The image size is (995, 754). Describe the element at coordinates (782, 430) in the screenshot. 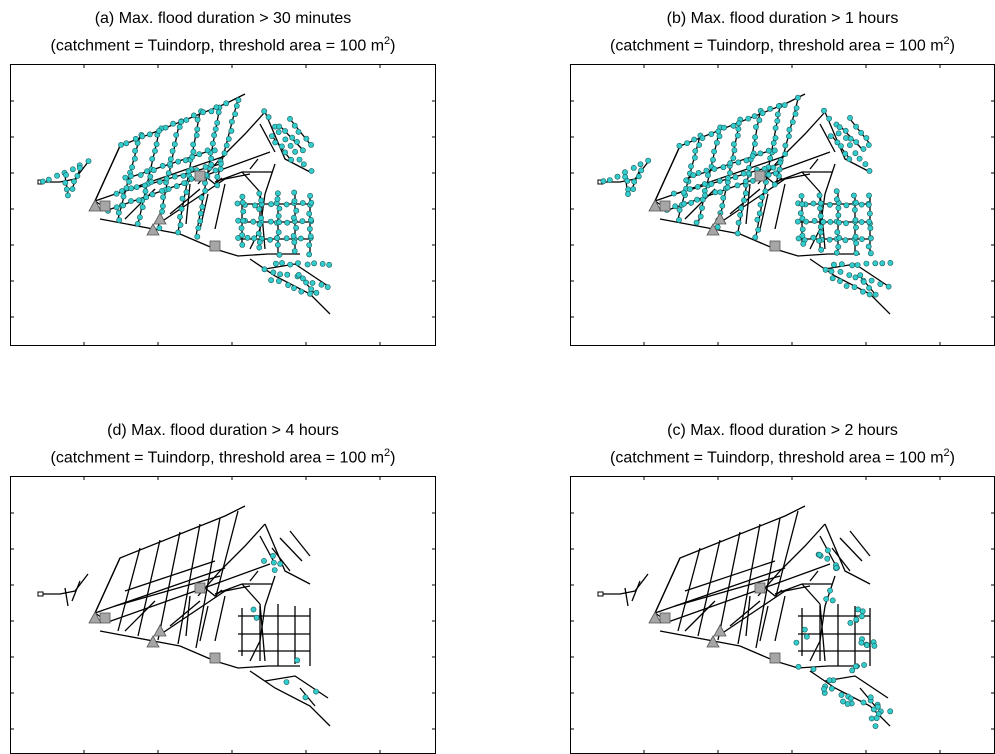

I see `panel-c-title-line1: (c) Max. flood duration > 2 hours` at that location.